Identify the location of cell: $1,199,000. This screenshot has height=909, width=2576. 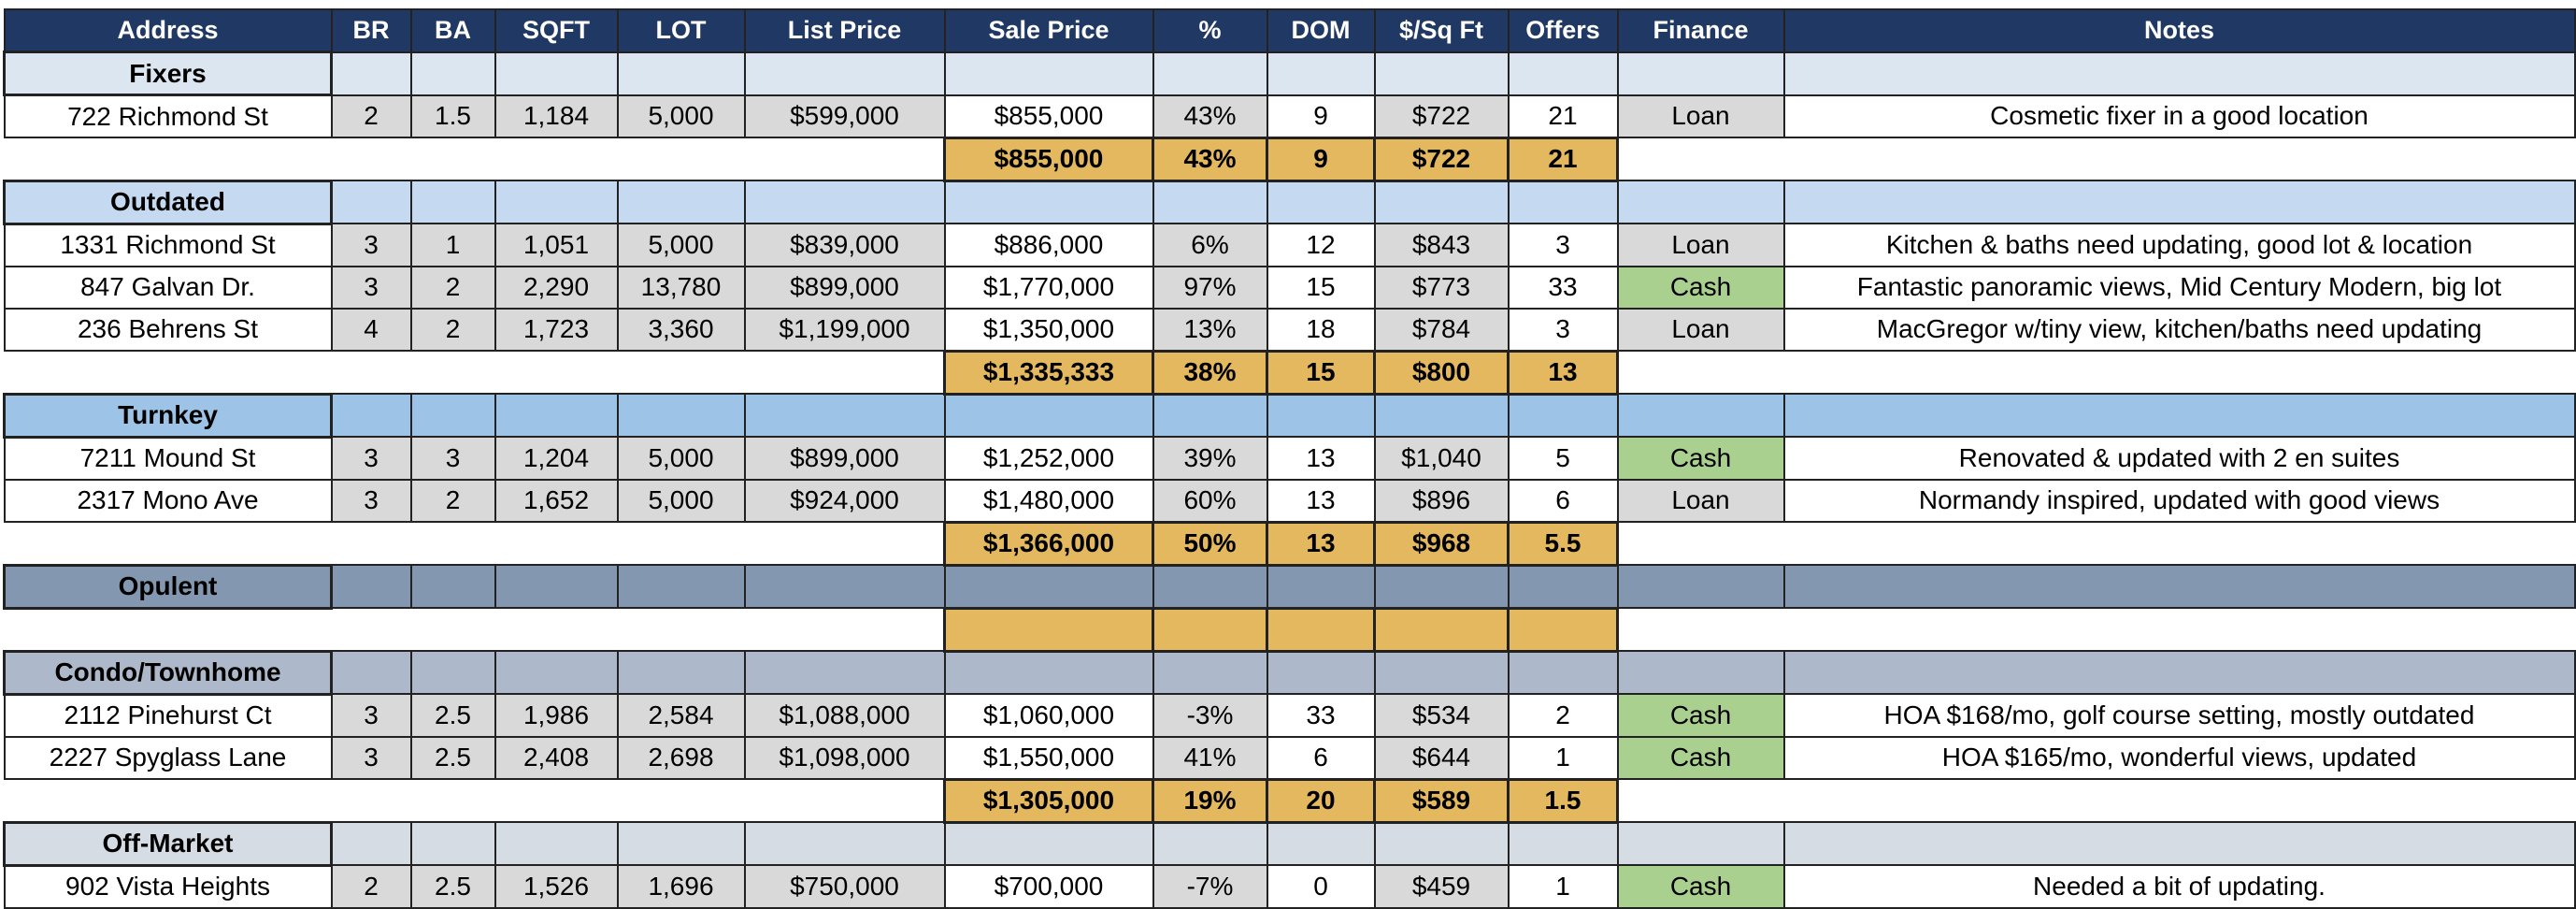
(844, 329).